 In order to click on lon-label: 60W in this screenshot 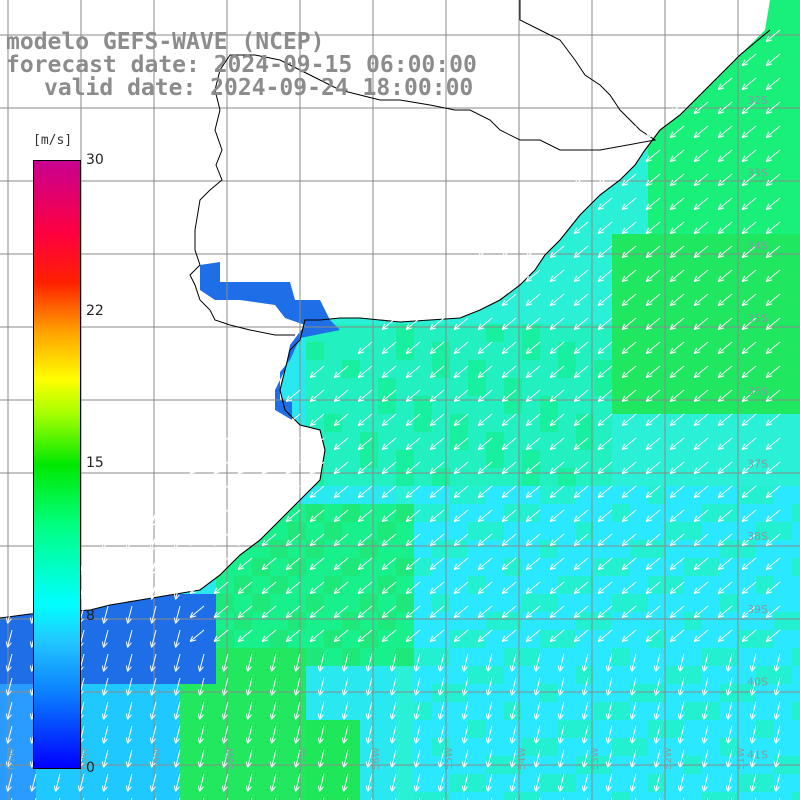, I will do `click(84, 758)`.